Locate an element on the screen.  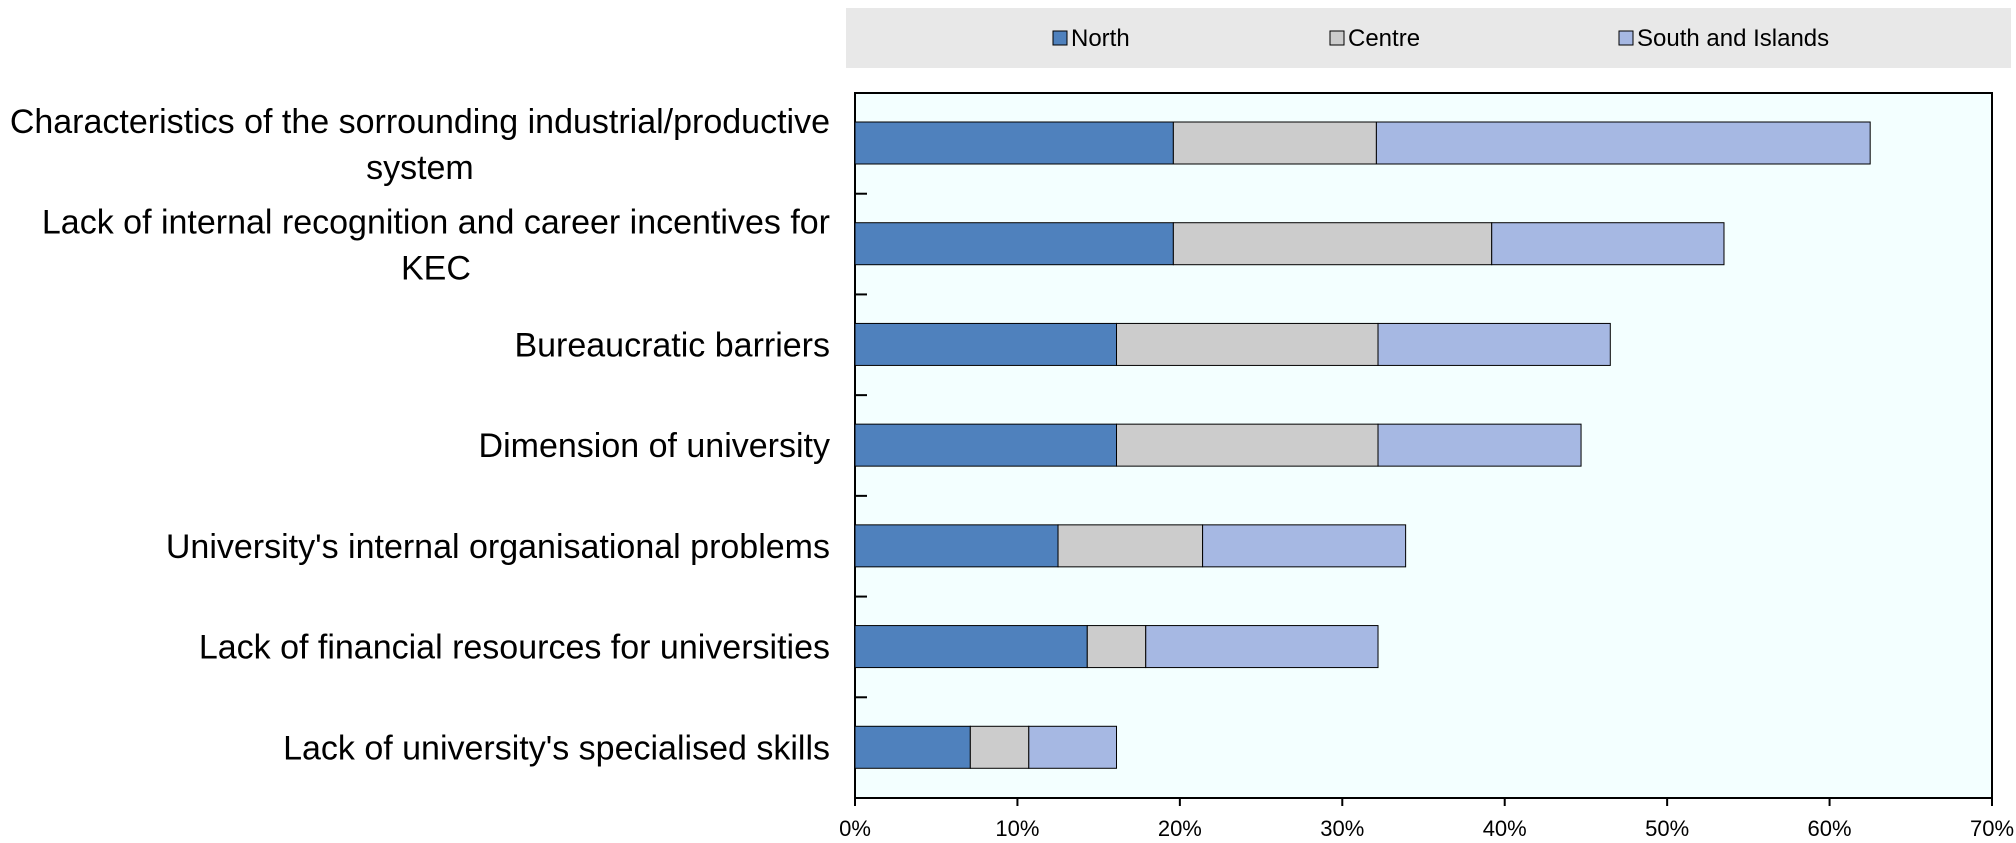
x-tick-label: 70% is located at coordinates (1992, 828).